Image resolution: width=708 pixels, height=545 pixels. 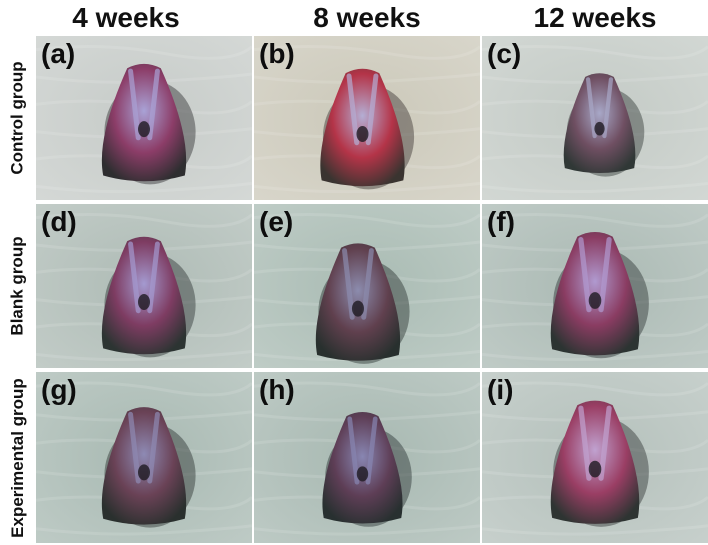 I want to click on photo-panel: (e), so click(x=367, y=286).